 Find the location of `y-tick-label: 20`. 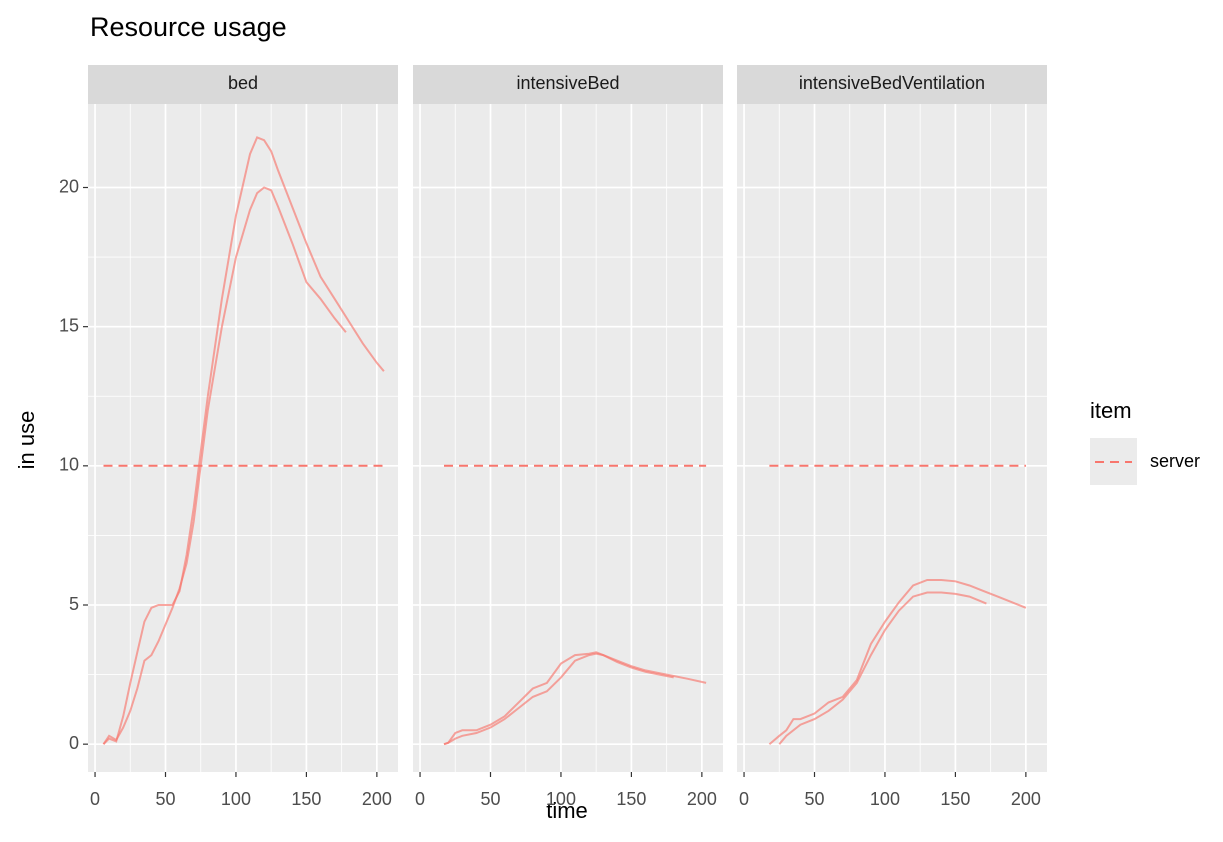

y-tick-label: 20 is located at coordinates (69, 186).